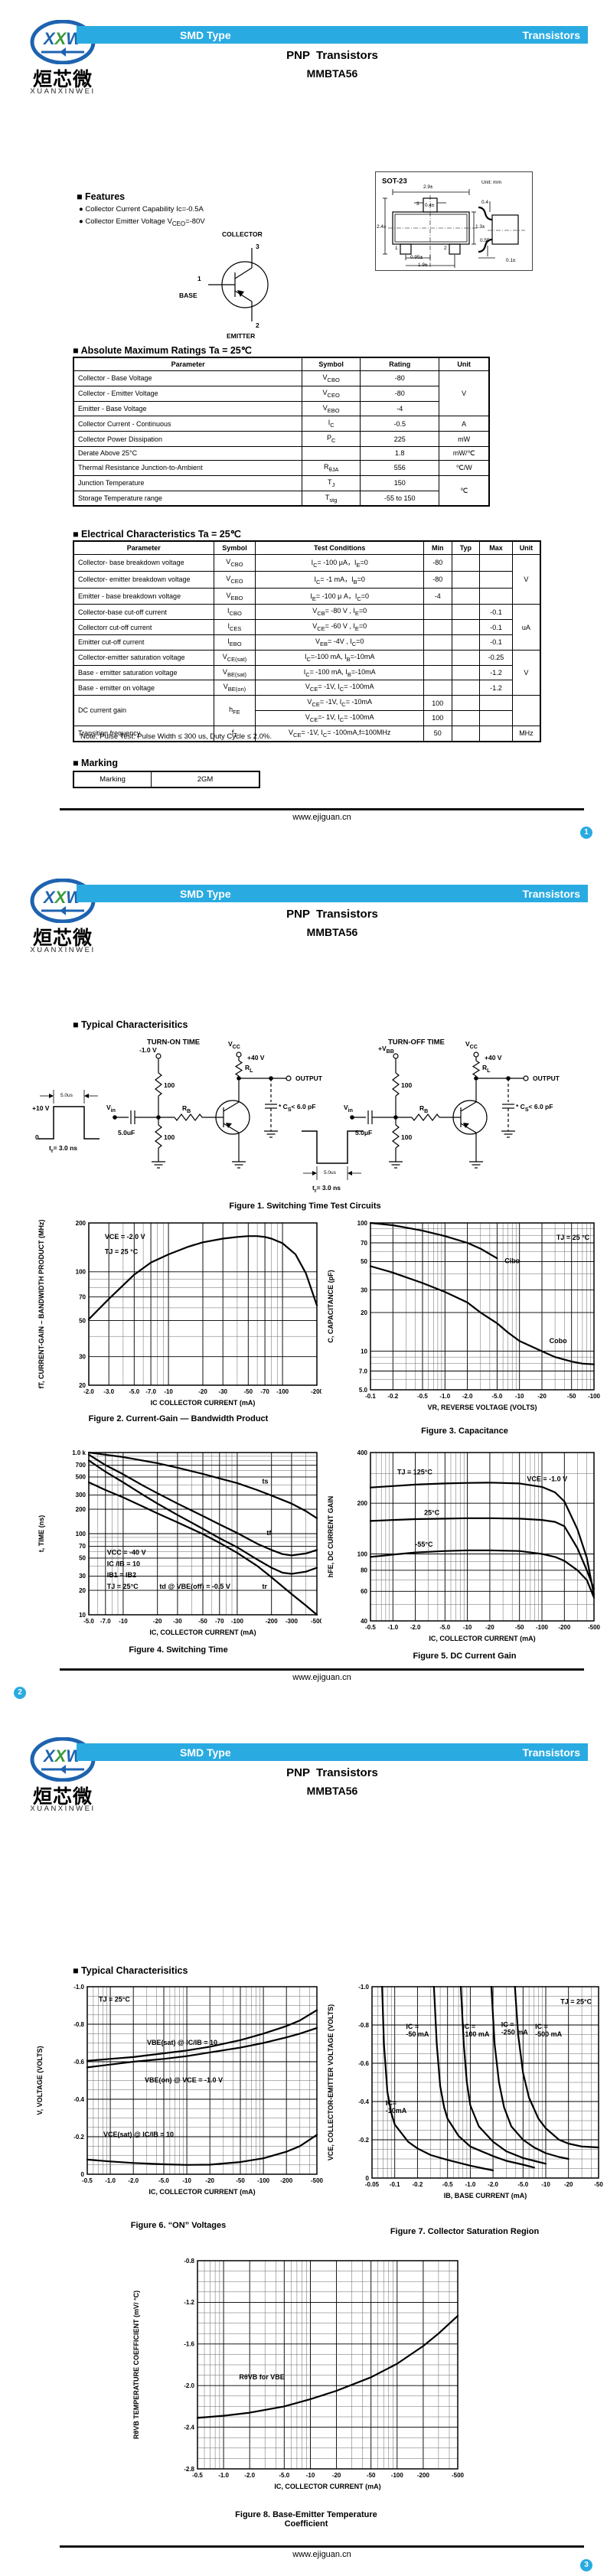 The width and height of the screenshot is (607, 2576). What do you see at coordinates (397, 2107) in the screenshot?
I see `svg-text:IC=-10mA: IC= -10mA` at bounding box center [397, 2107].